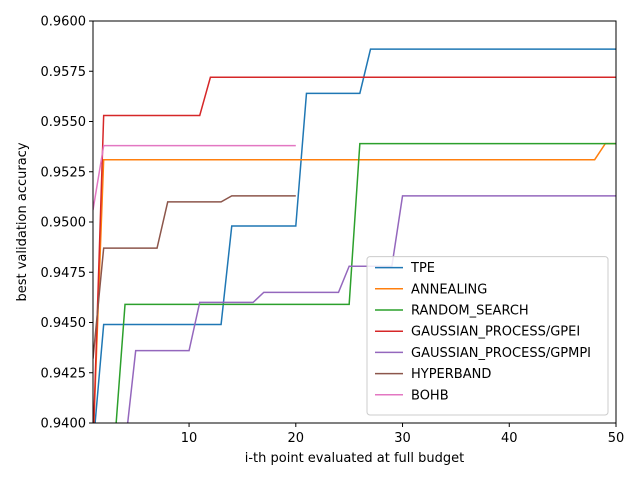 The width and height of the screenshot is (640, 480). I want to click on y-tick-label: 0.9400, so click(64, 424).